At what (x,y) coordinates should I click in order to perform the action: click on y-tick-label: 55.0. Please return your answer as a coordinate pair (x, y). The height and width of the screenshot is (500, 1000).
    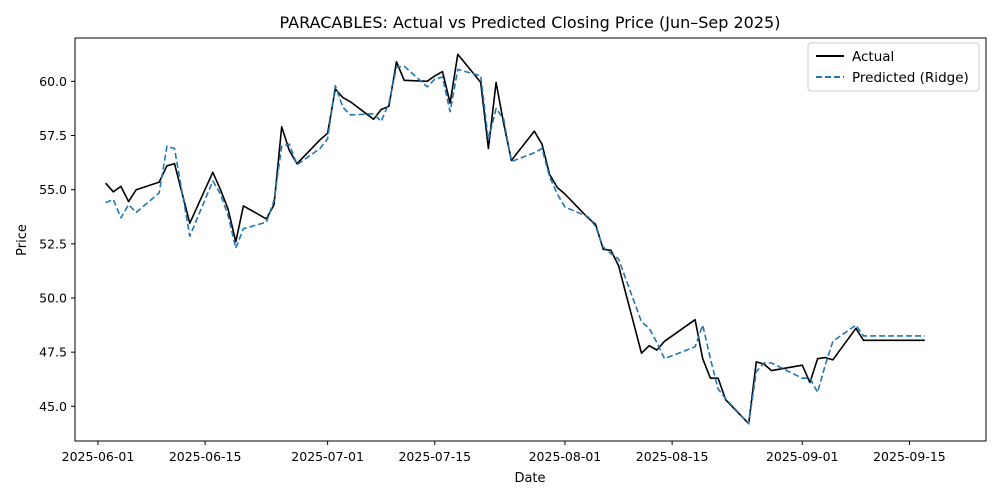
    Looking at the image, I should click on (53, 189).